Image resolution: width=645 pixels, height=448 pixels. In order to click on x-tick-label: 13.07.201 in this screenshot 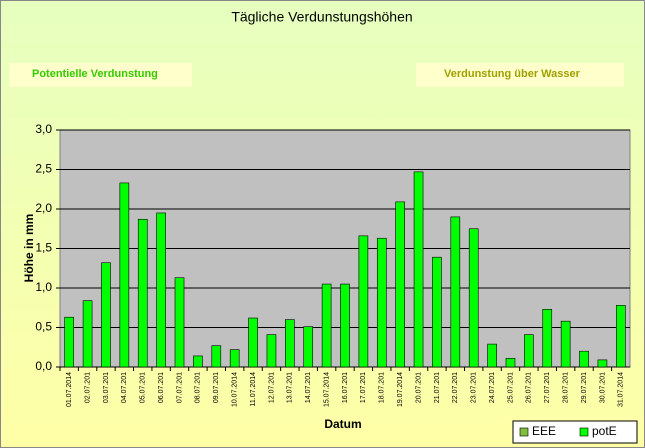, I will do `click(290, 387)`.